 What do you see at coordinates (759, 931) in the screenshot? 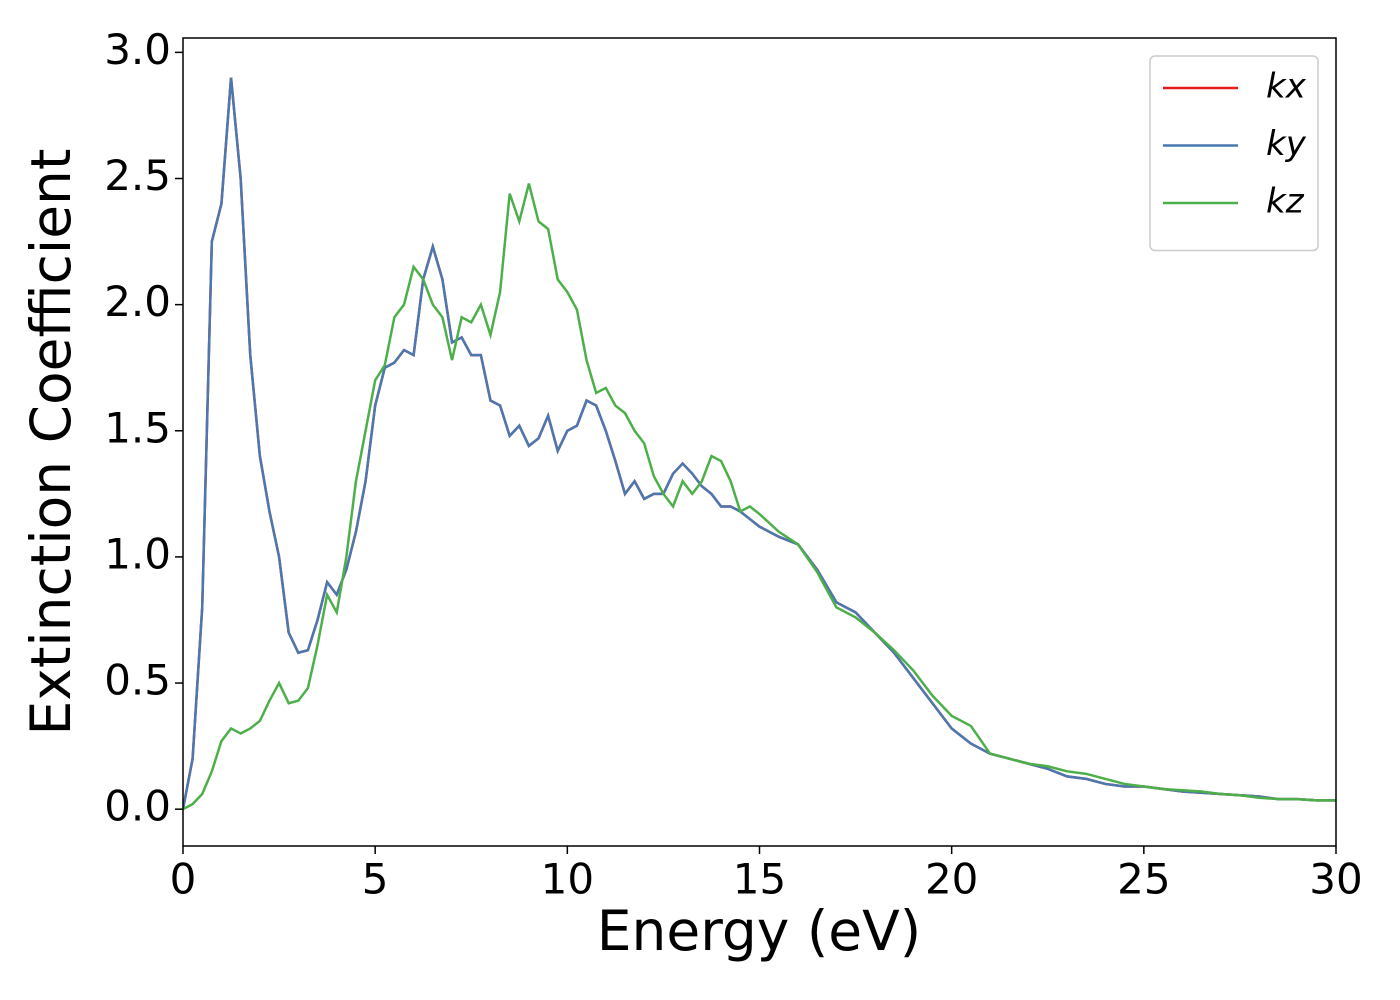
I see `x-axis-label: Energy (eV)` at bounding box center [759, 931].